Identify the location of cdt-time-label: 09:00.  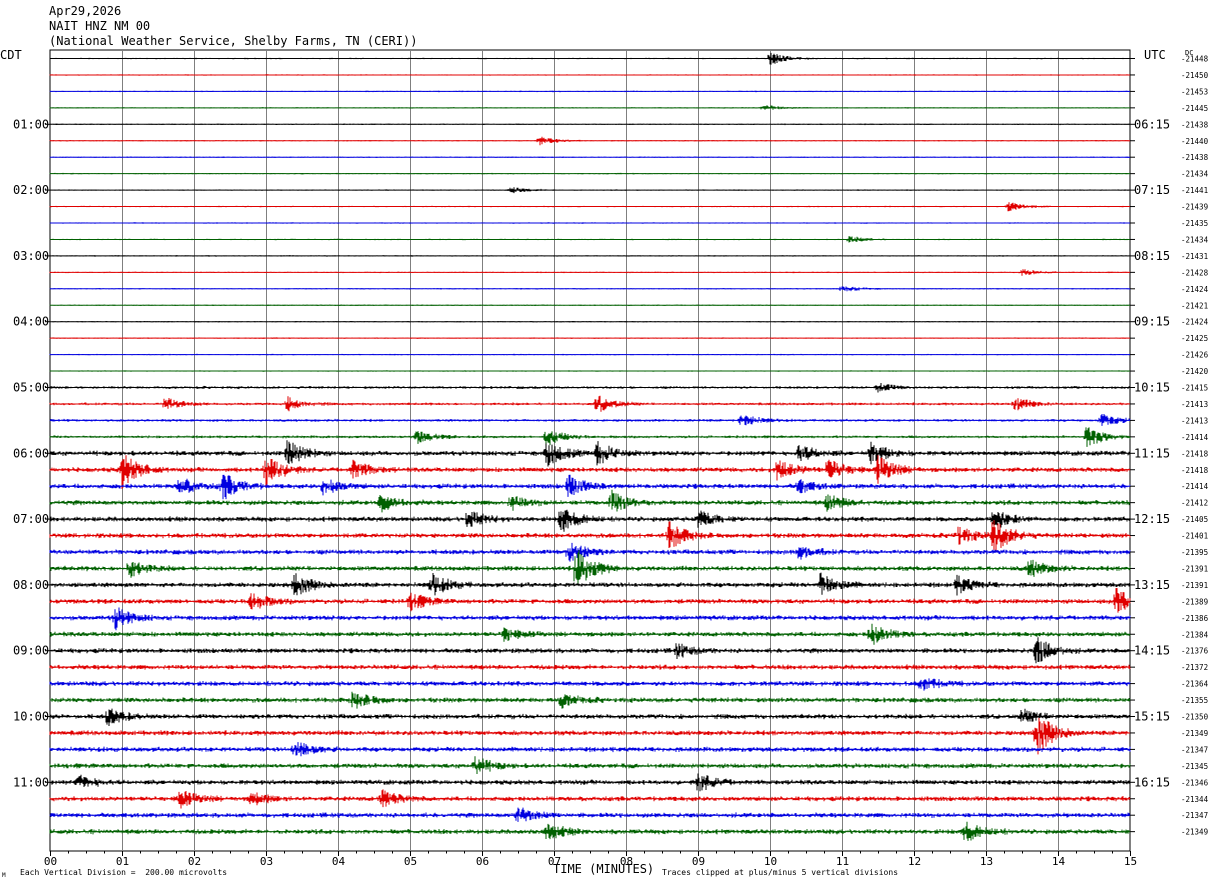
(31, 651).